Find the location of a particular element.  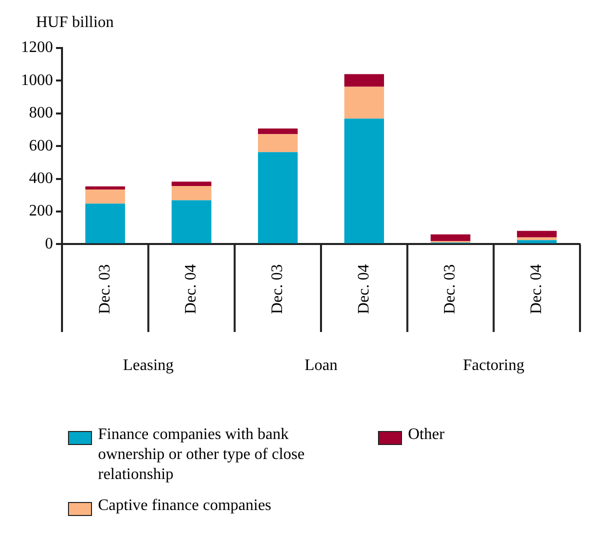

legend-label: Captive finance companies is located at coordinates (185, 506).